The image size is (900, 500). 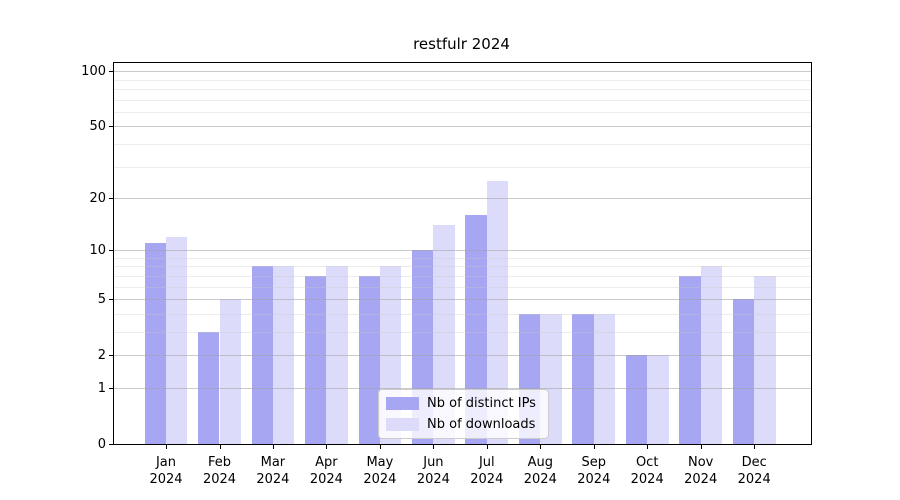 What do you see at coordinates (743, 371) in the screenshot?
I see `bar-nb-of-distinct-ips-dec-2024` at bounding box center [743, 371].